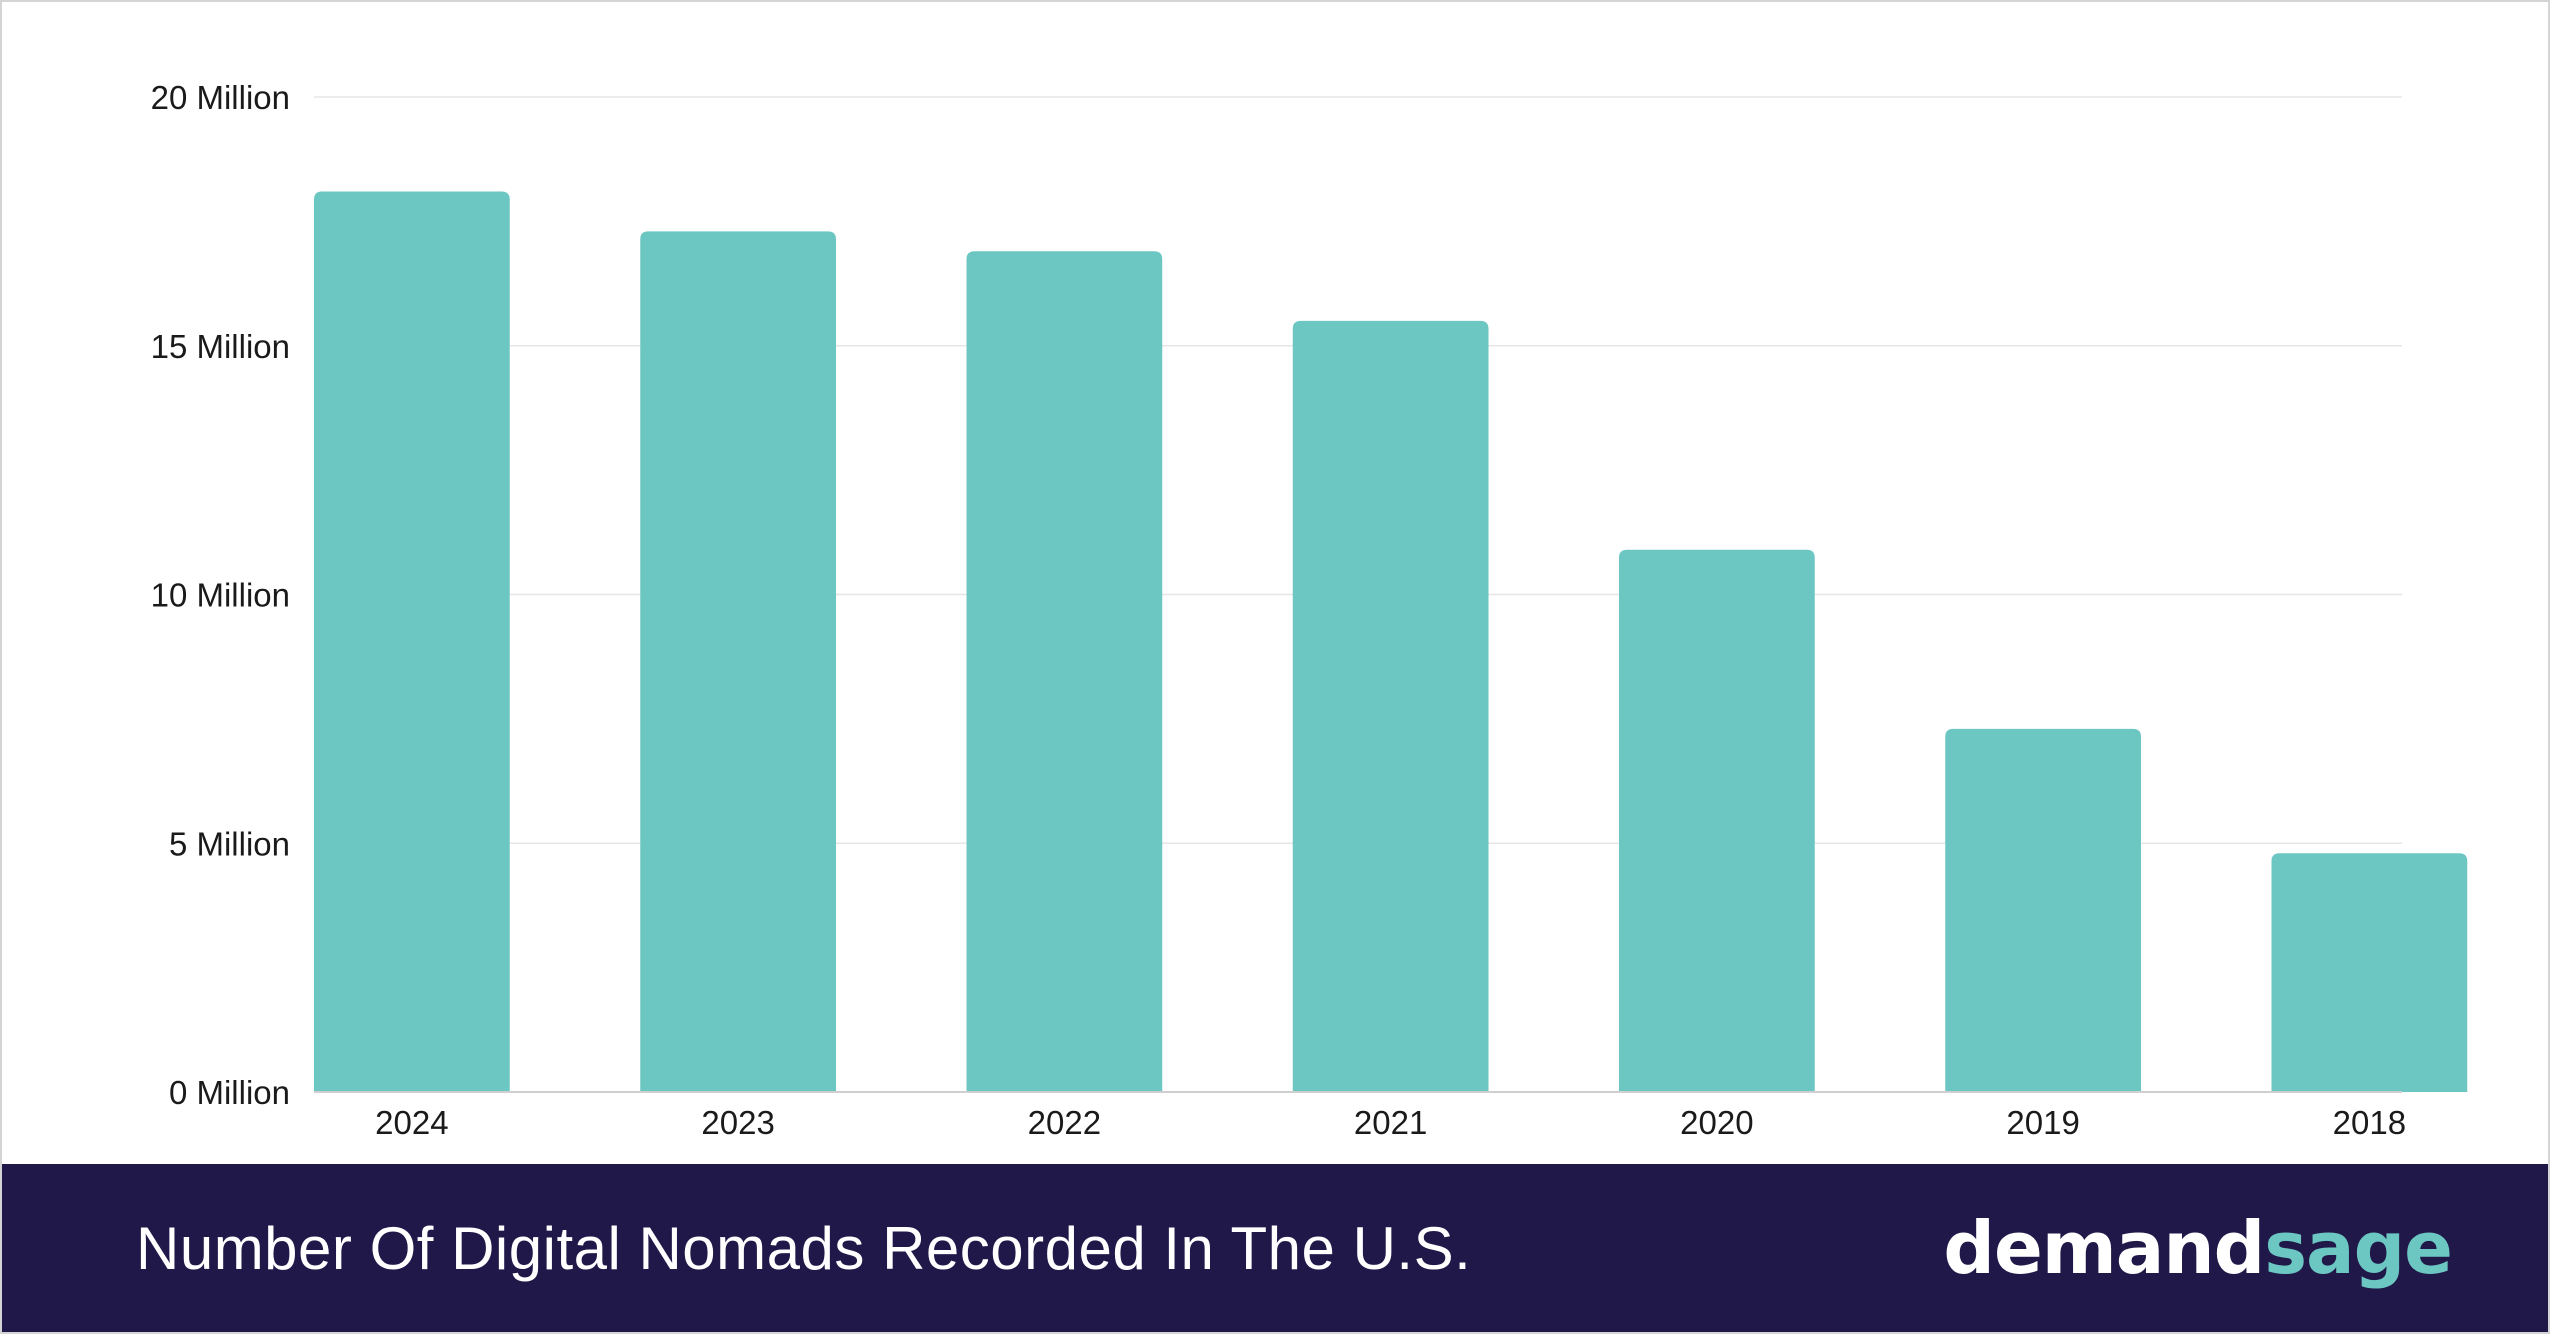 The image size is (2550, 1334). What do you see at coordinates (411, 1122) in the screenshot?
I see `x-tick-label: 2024` at bounding box center [411, 1122].